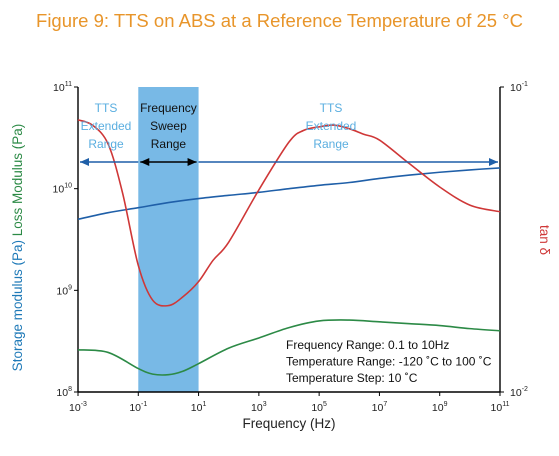  What do you see at coordinates (544, 240) in the screenshot?
I see `y-right-axis-title: tan δ` at bounding box center [544, 240].